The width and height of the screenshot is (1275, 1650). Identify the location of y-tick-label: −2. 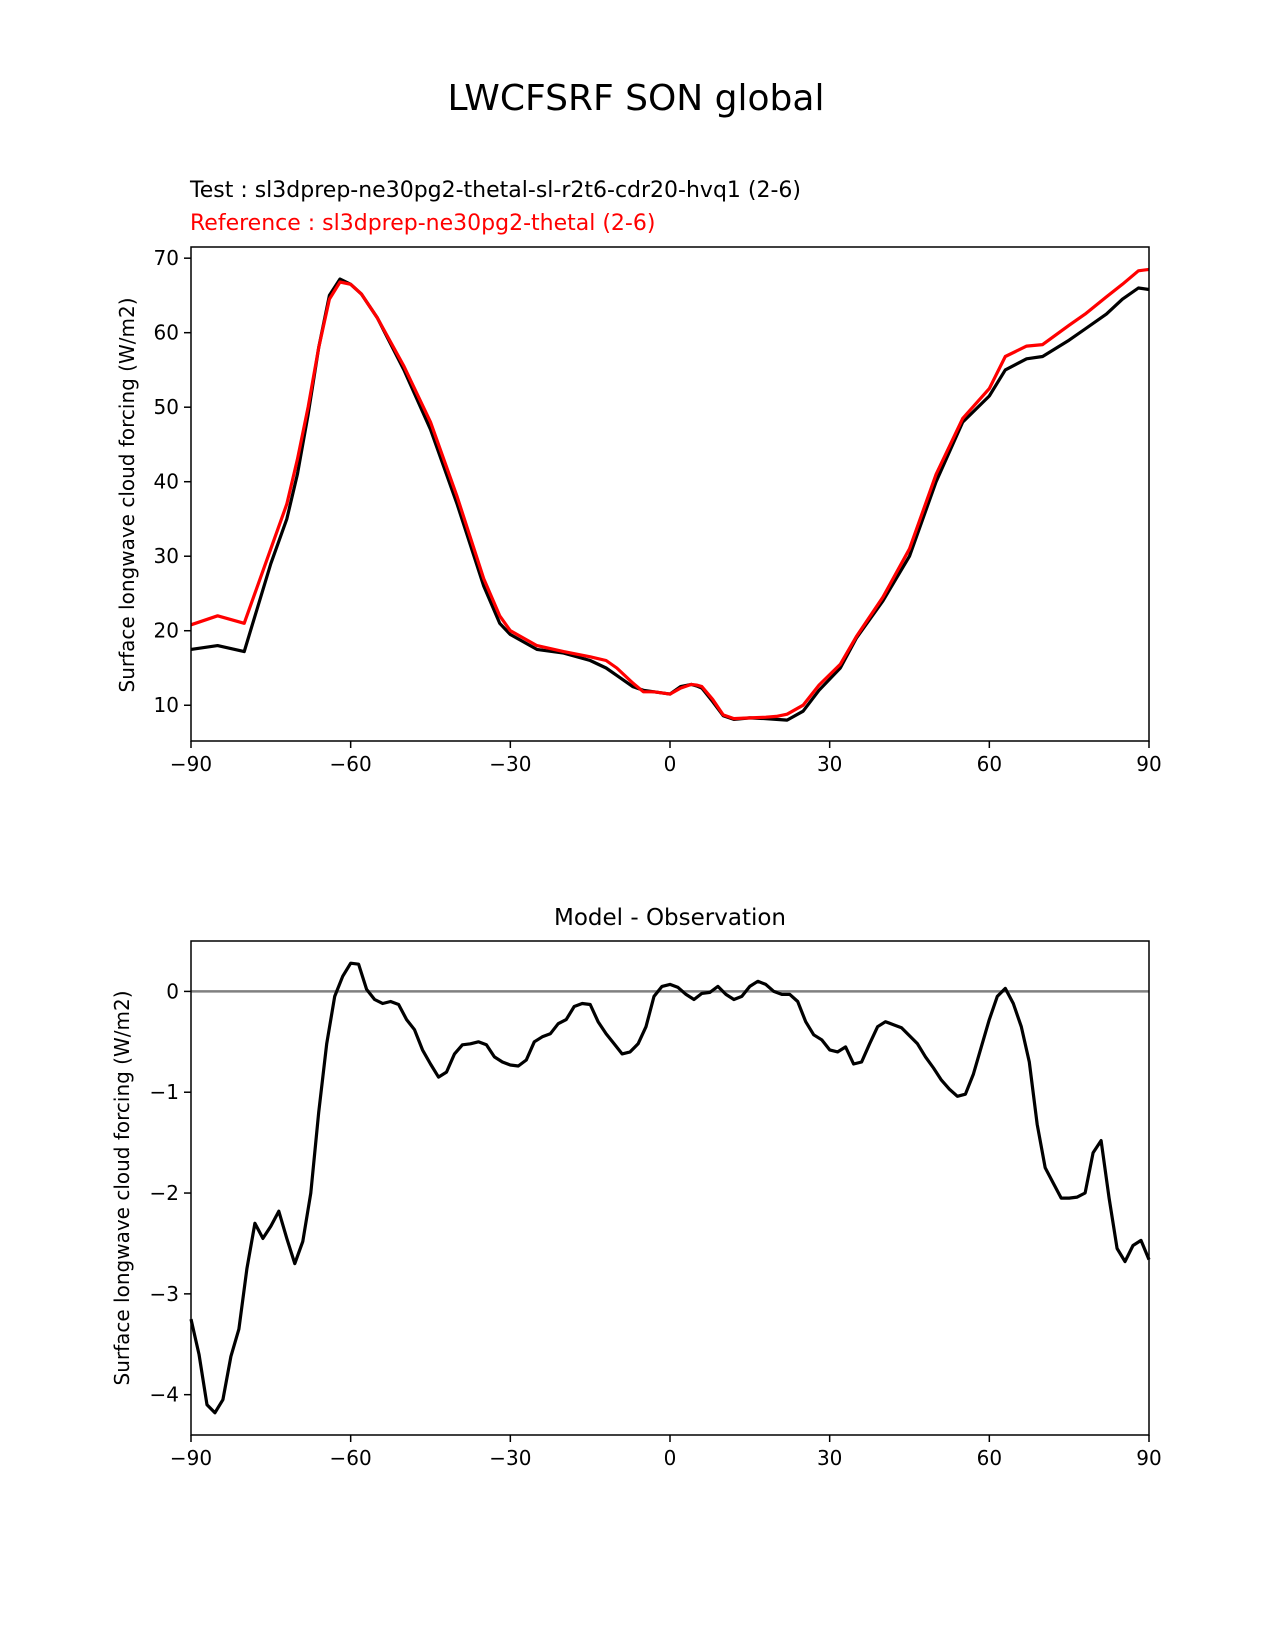
(164, 1193).